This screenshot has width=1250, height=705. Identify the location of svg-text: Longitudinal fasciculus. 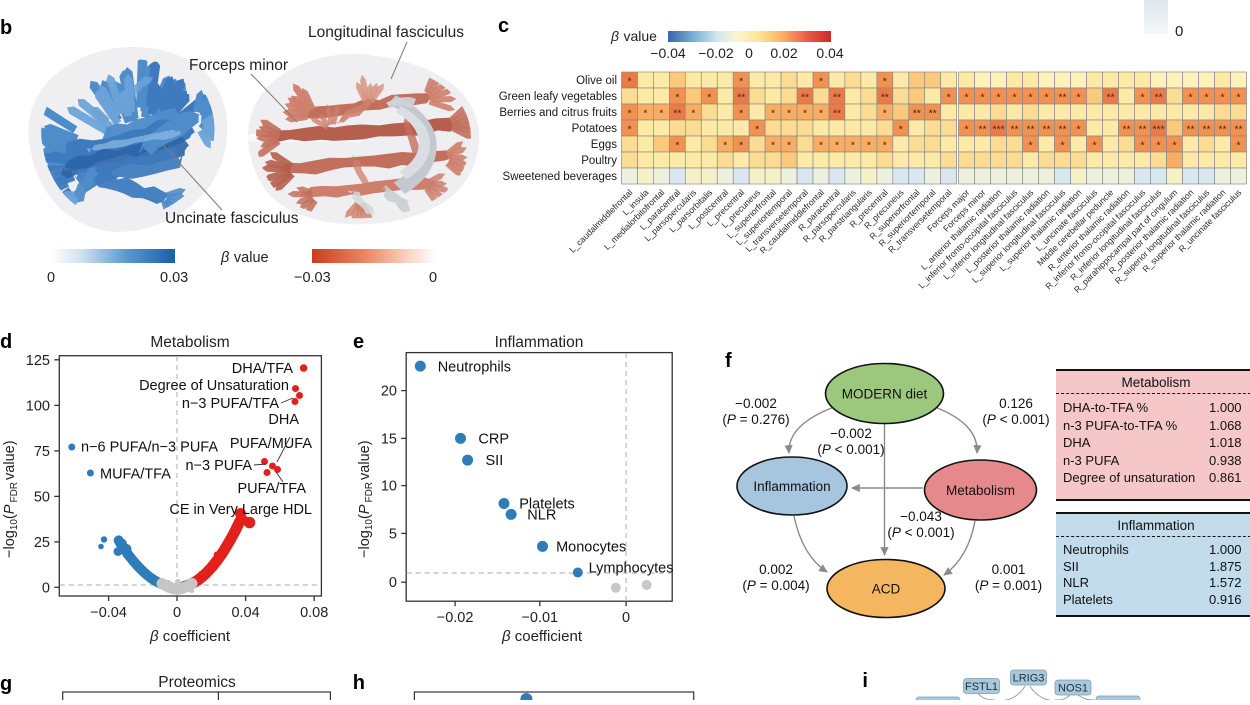
(386, 32).